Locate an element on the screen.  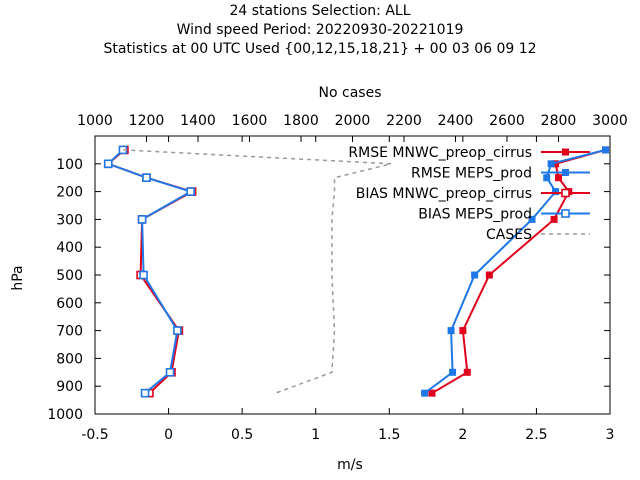
x-tick-label: 0.5 is located at coordinates (242, 435).